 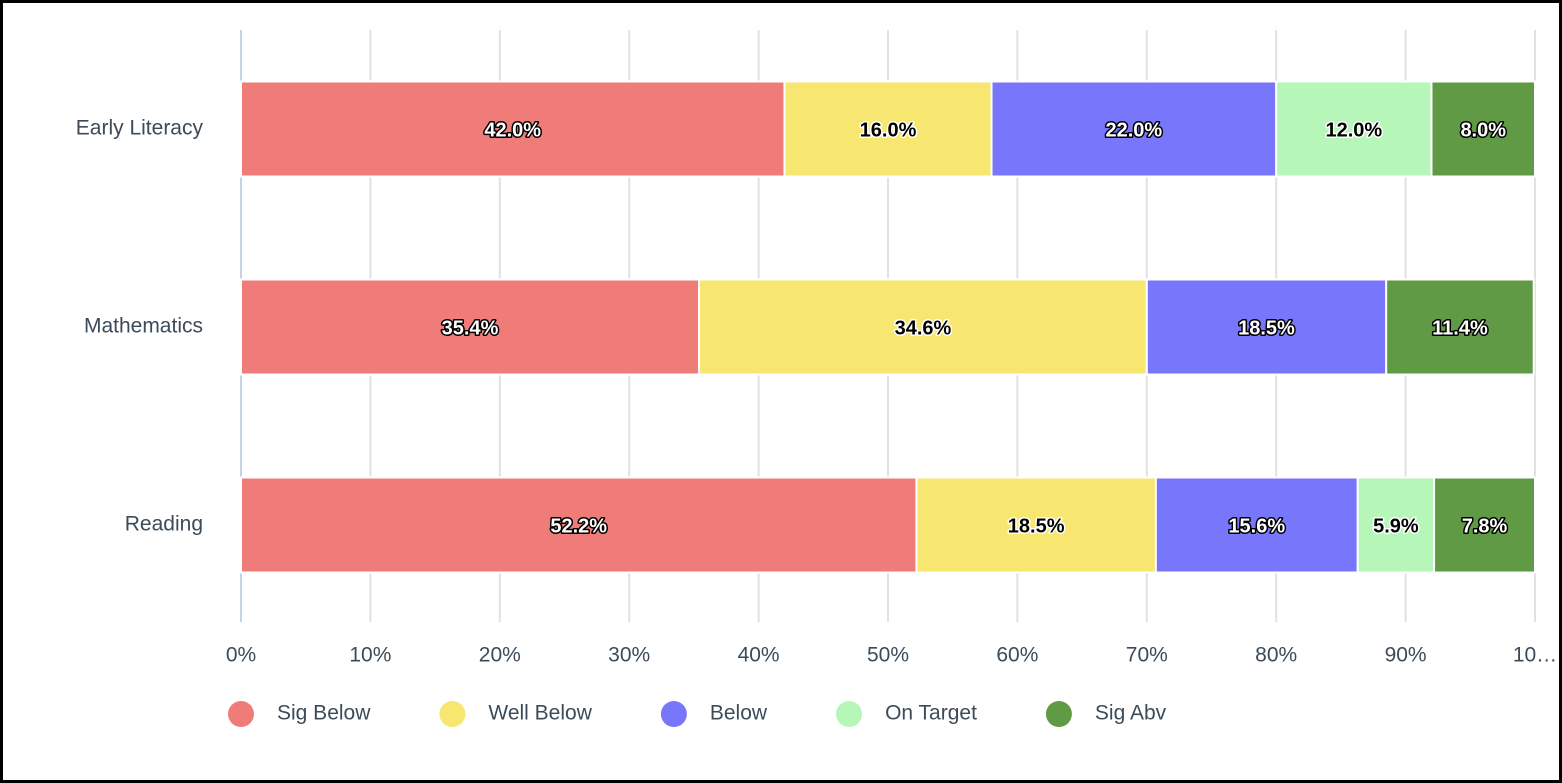 What do you see at coordinates (888, 655) in the screenshot?
I see `x-tick-label: 50%` at bounding box center [888, 655].